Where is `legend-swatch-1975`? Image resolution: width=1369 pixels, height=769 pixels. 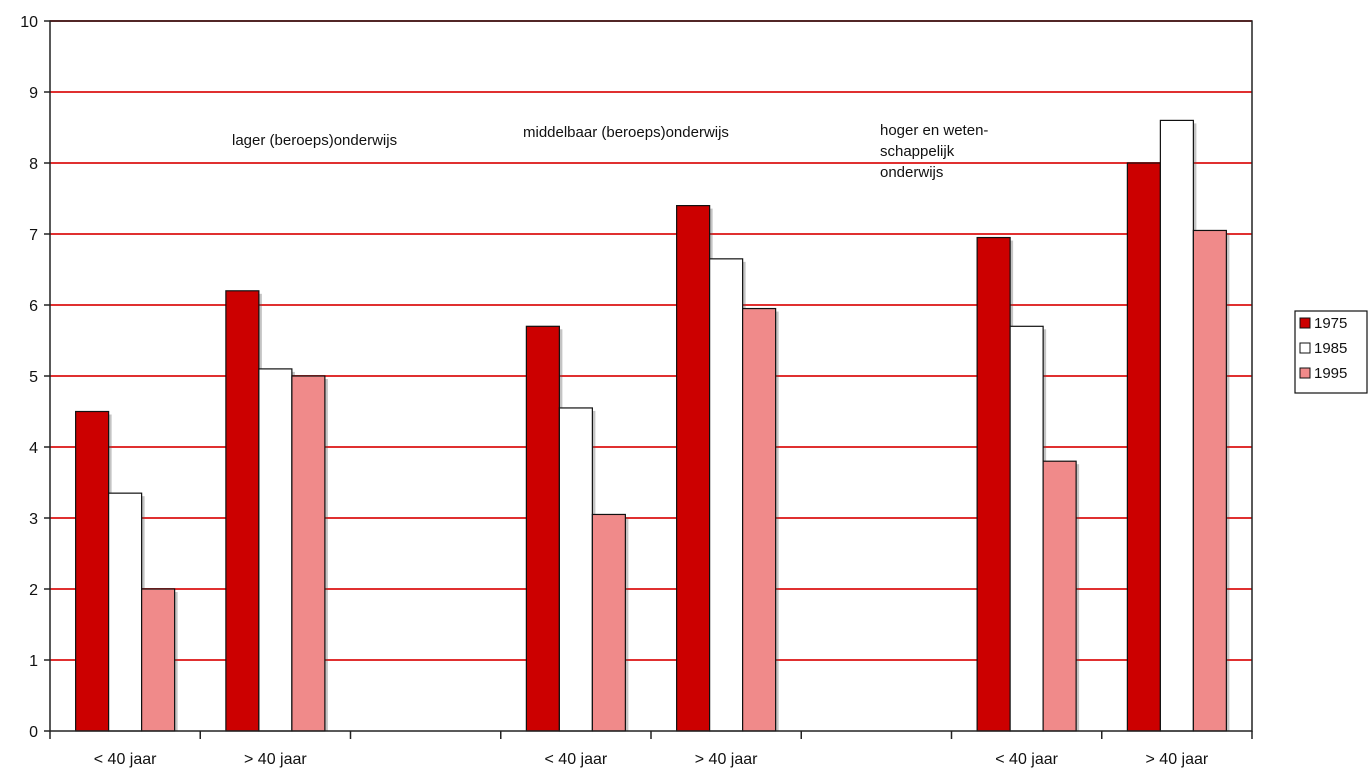
legend-swatch-1975 is located at coordinates (1305, 323).